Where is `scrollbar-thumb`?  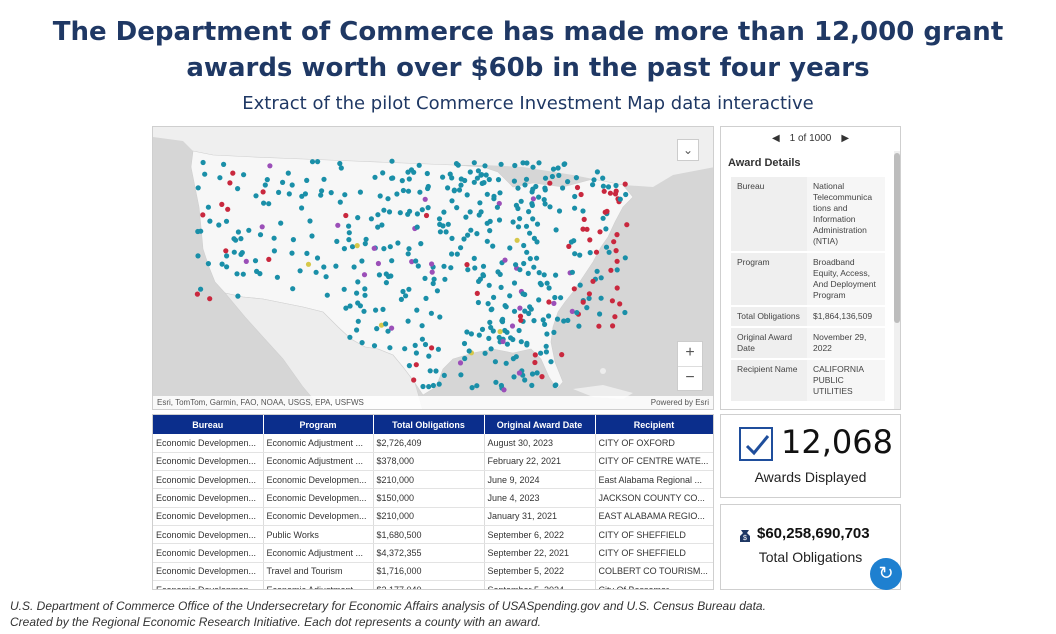 scrollbar-thumb is located at coordinates (897, 238).